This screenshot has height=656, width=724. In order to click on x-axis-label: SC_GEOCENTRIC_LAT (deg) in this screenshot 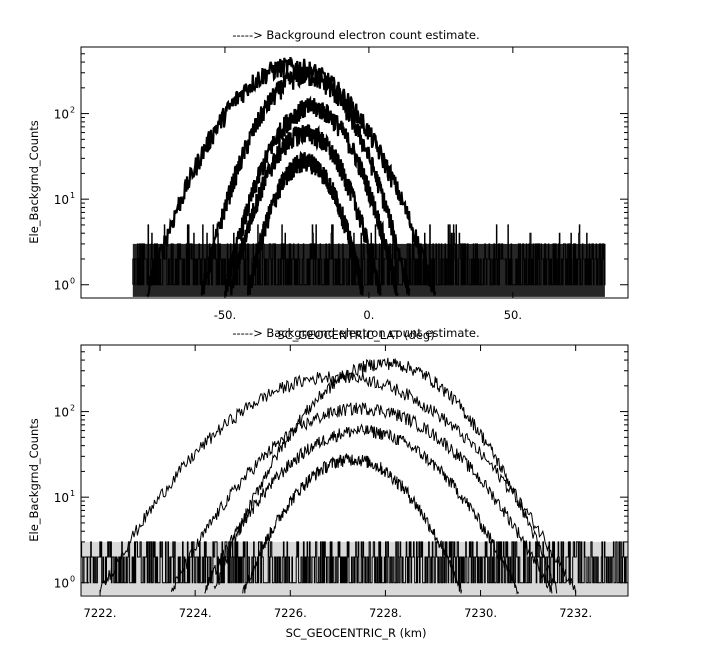, I will do `click(355, 335)`.